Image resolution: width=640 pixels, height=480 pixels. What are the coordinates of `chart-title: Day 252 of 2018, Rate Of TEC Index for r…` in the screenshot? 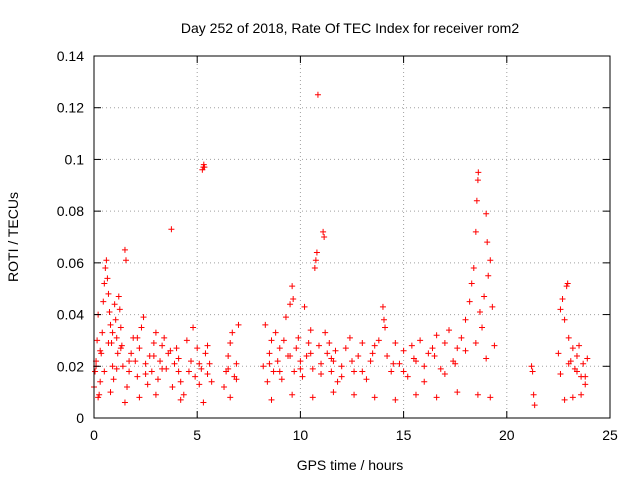 It's located at (350, 28).